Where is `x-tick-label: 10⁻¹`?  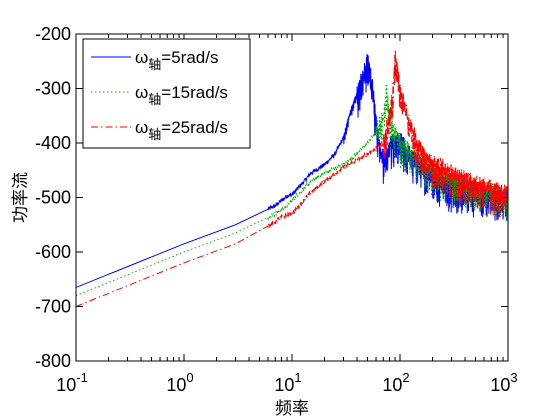 x-tick-label: 10⁻¹ is located at coordinates (72, 382).